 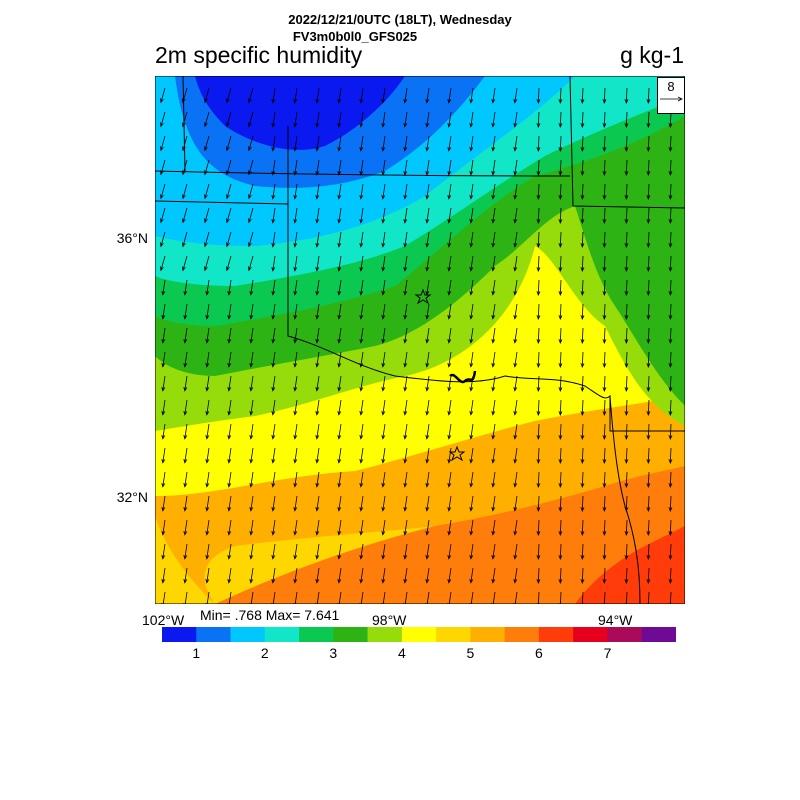 I want to click on colorbar-label: 4, so click(x=401, y=653).